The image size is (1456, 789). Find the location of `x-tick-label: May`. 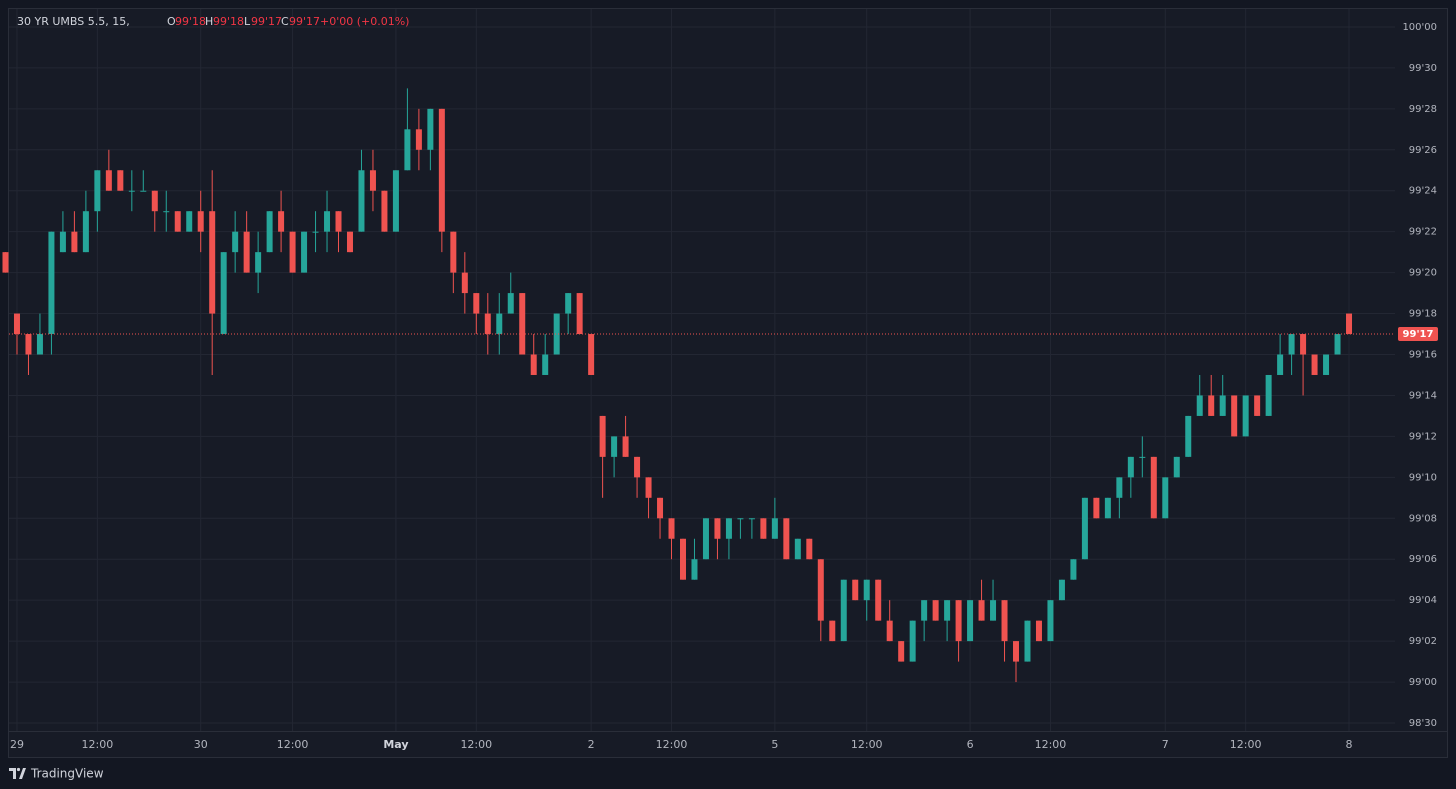

x-tick-label: May is located at coordinates (395, 744).